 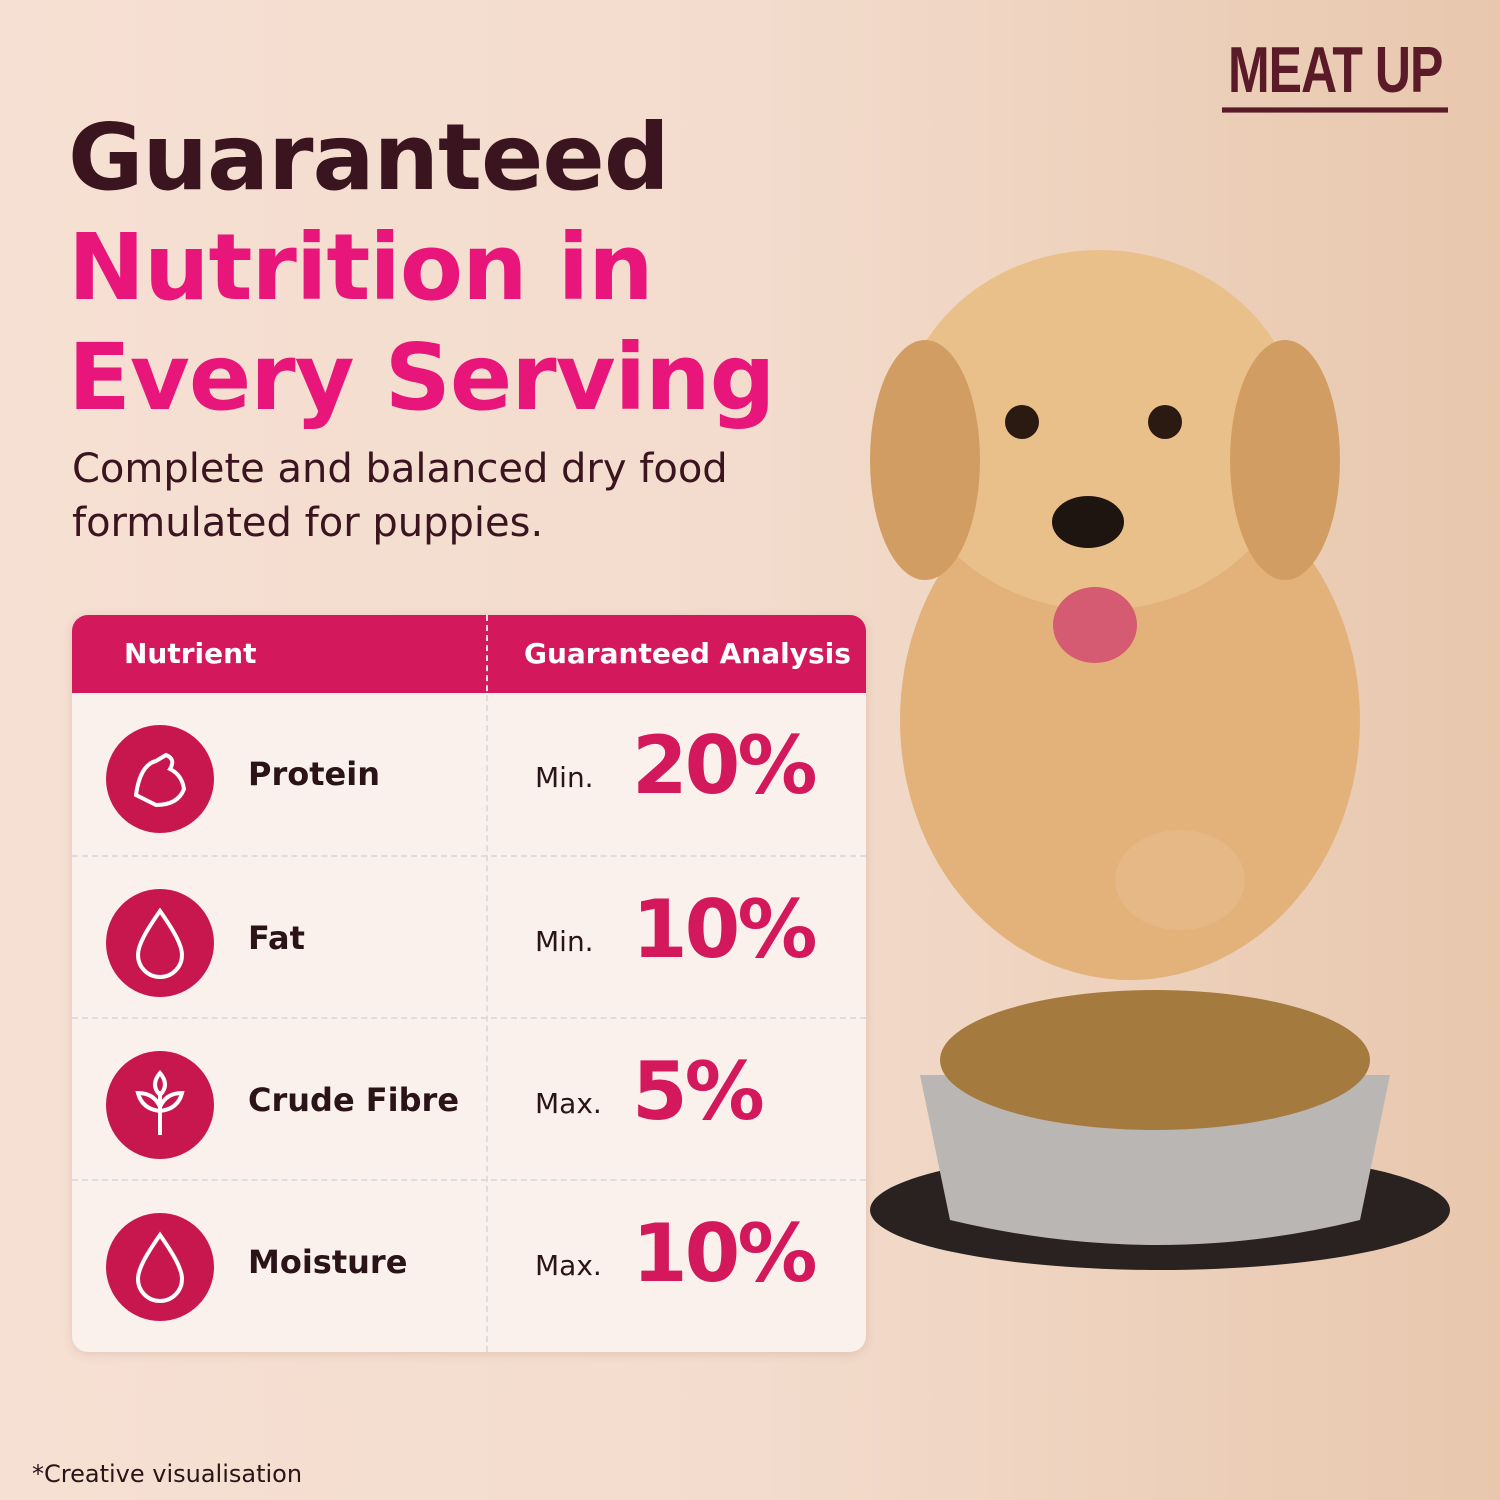 What do you see at coordinates (469, 1261) in the screenshot?
I see `table-row: Moisture Max. 10%` at bounding box center [469, 1261].